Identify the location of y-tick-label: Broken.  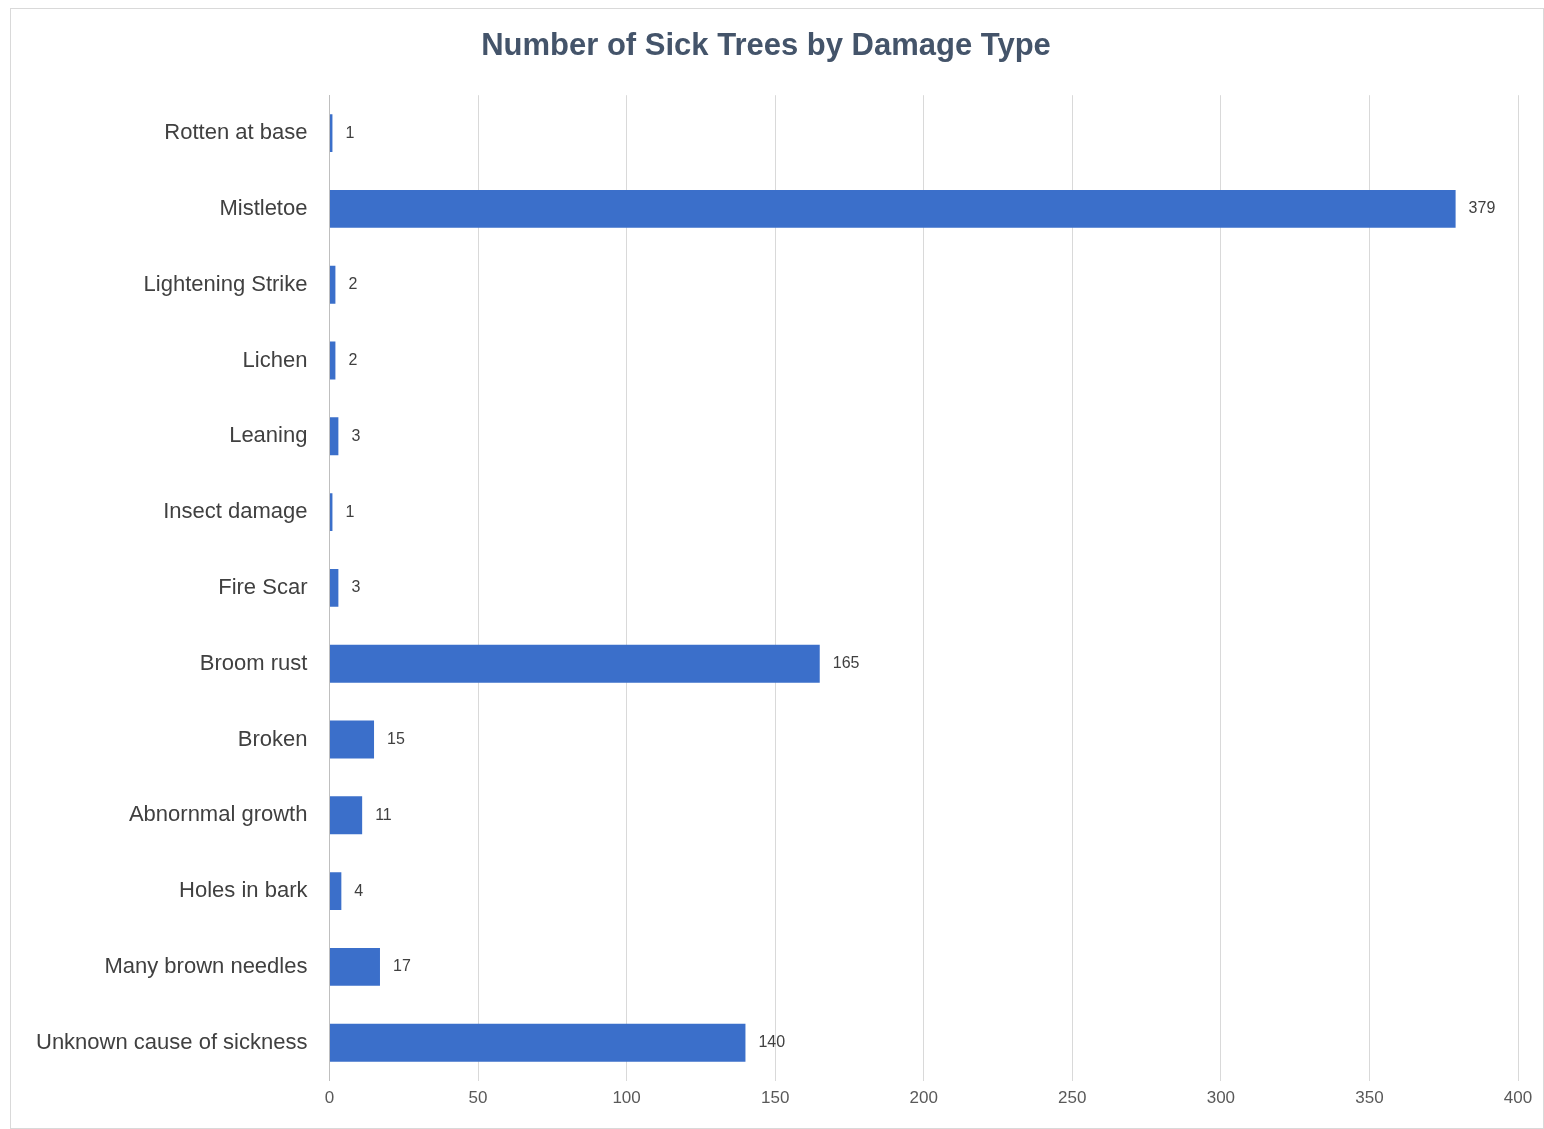
(272, 738).